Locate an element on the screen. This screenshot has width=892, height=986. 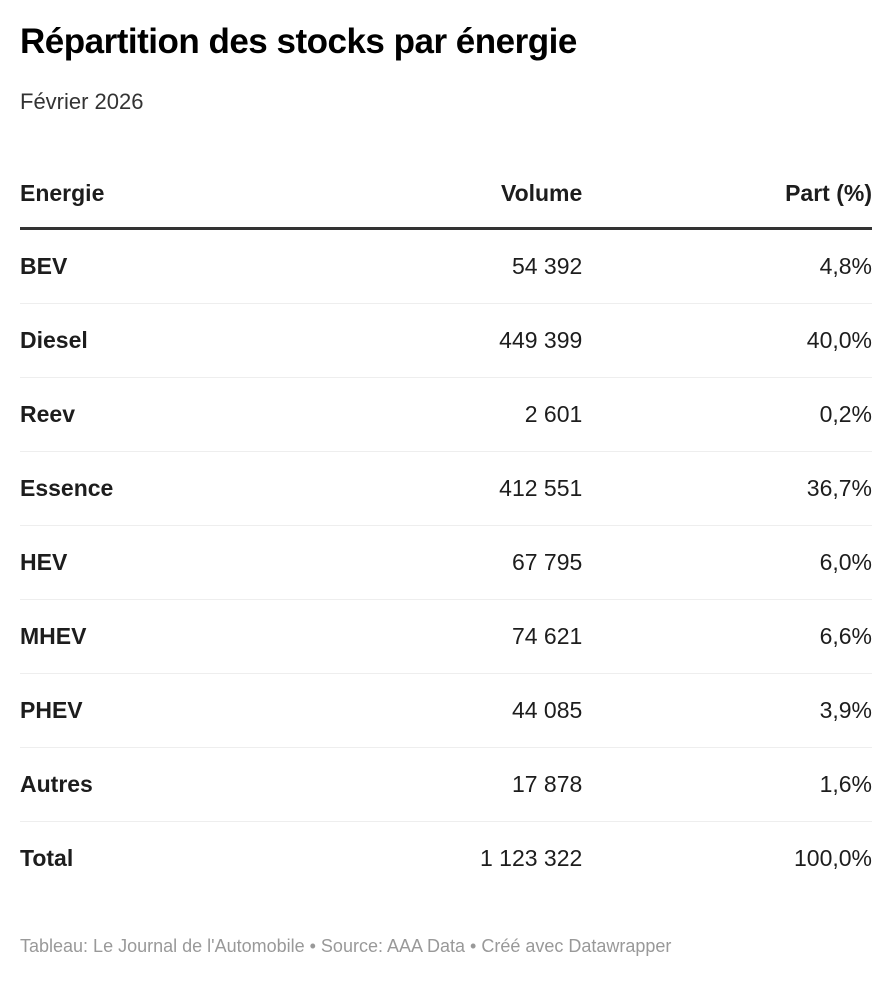
cell-volume: 74 621 is located at coordinates (442, 636).